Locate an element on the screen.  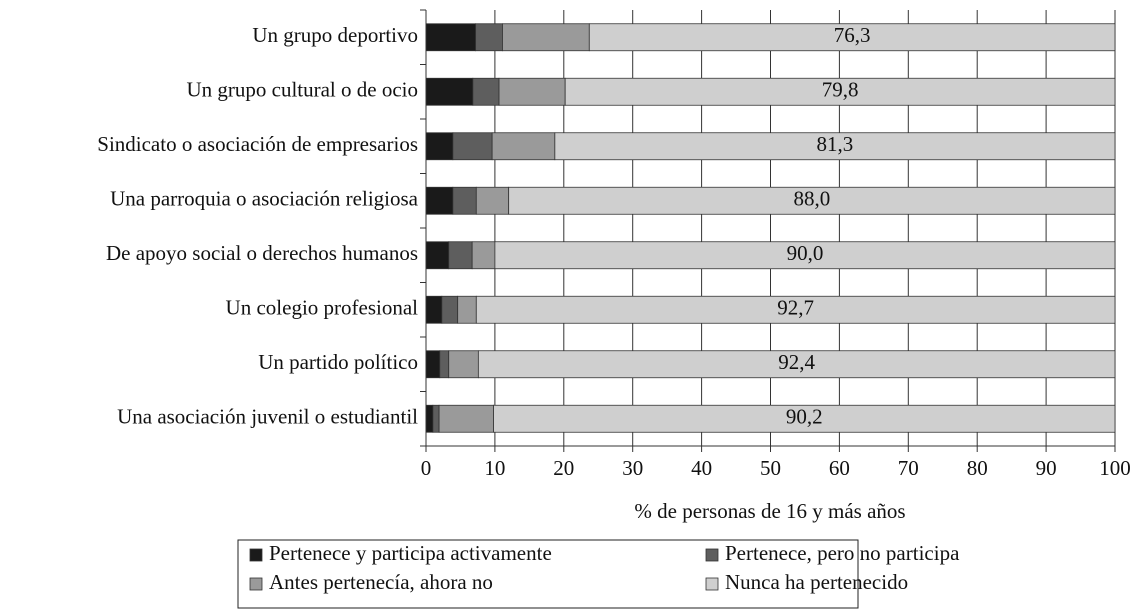
data-label: 92,4 is located at coordinates (796, 362).